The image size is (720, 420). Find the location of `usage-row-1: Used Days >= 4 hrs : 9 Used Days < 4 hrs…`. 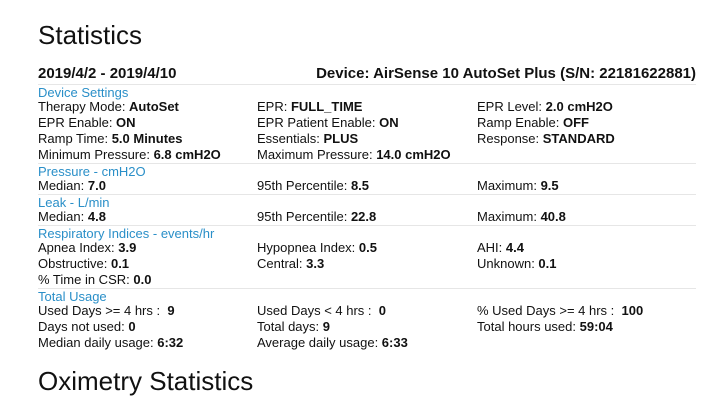

usage-row-1: Used Days >= 4 hrs : 9 Used Days < 4 hrs… is located at coordinates (367, 311).